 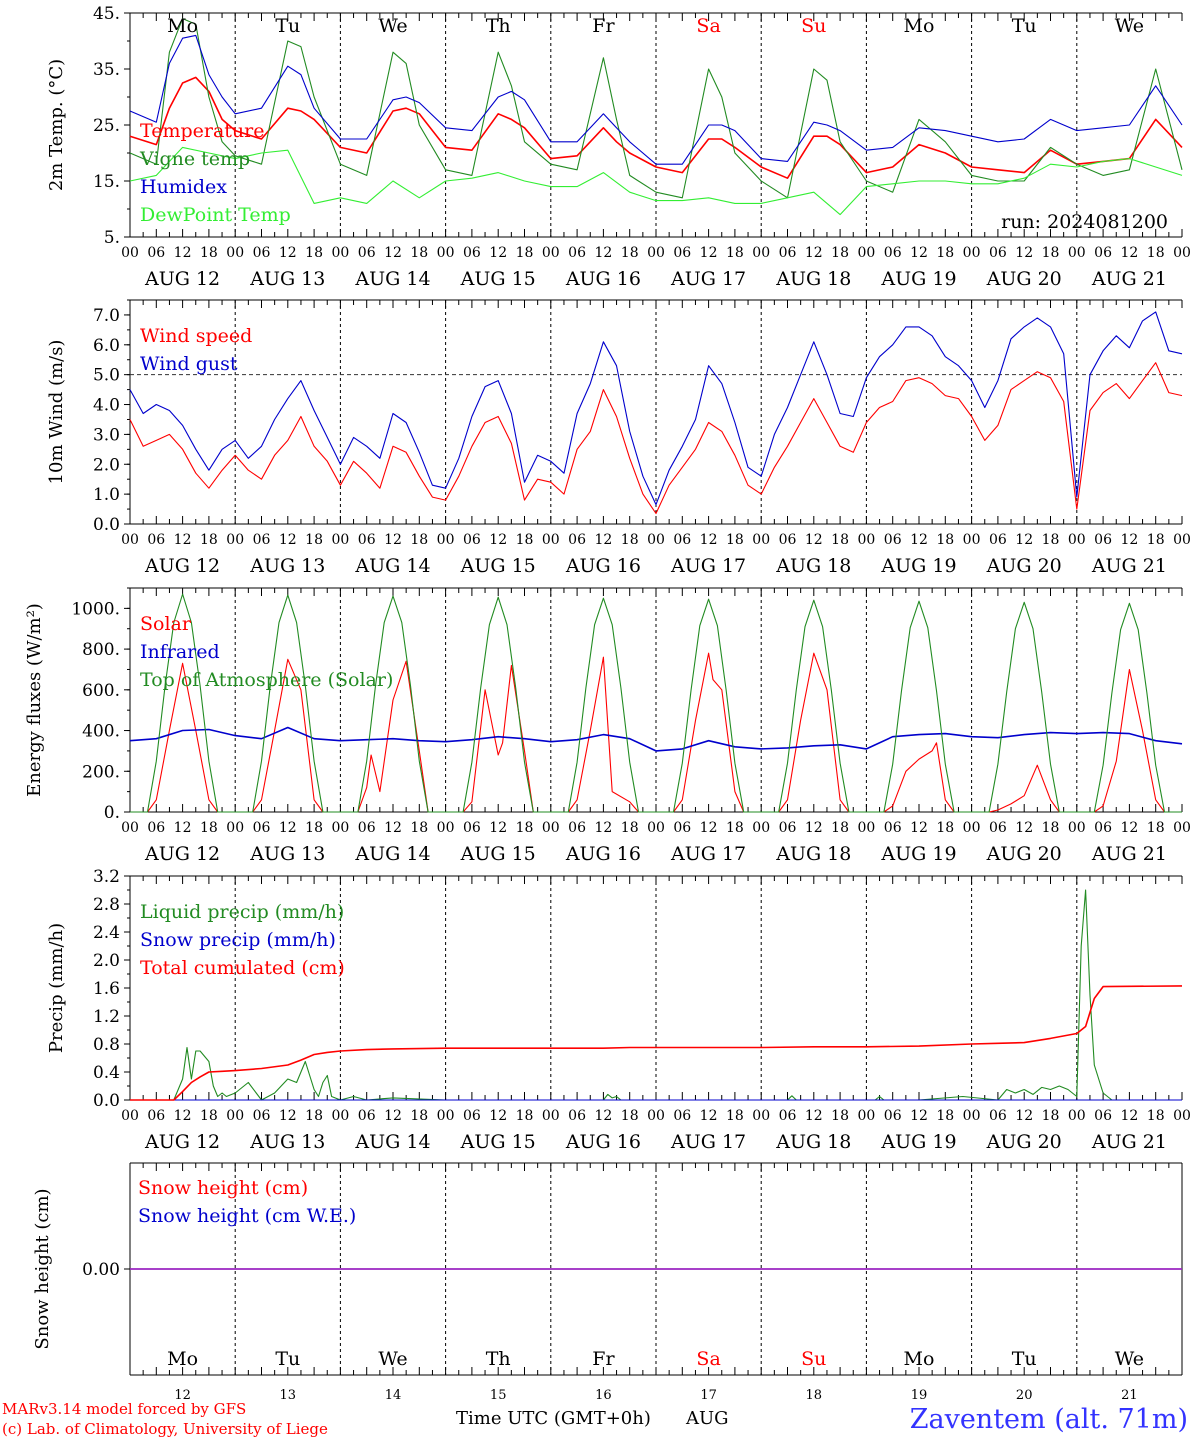 I want to click on y-tick-label: 2.4, so click(x=106, y=933).